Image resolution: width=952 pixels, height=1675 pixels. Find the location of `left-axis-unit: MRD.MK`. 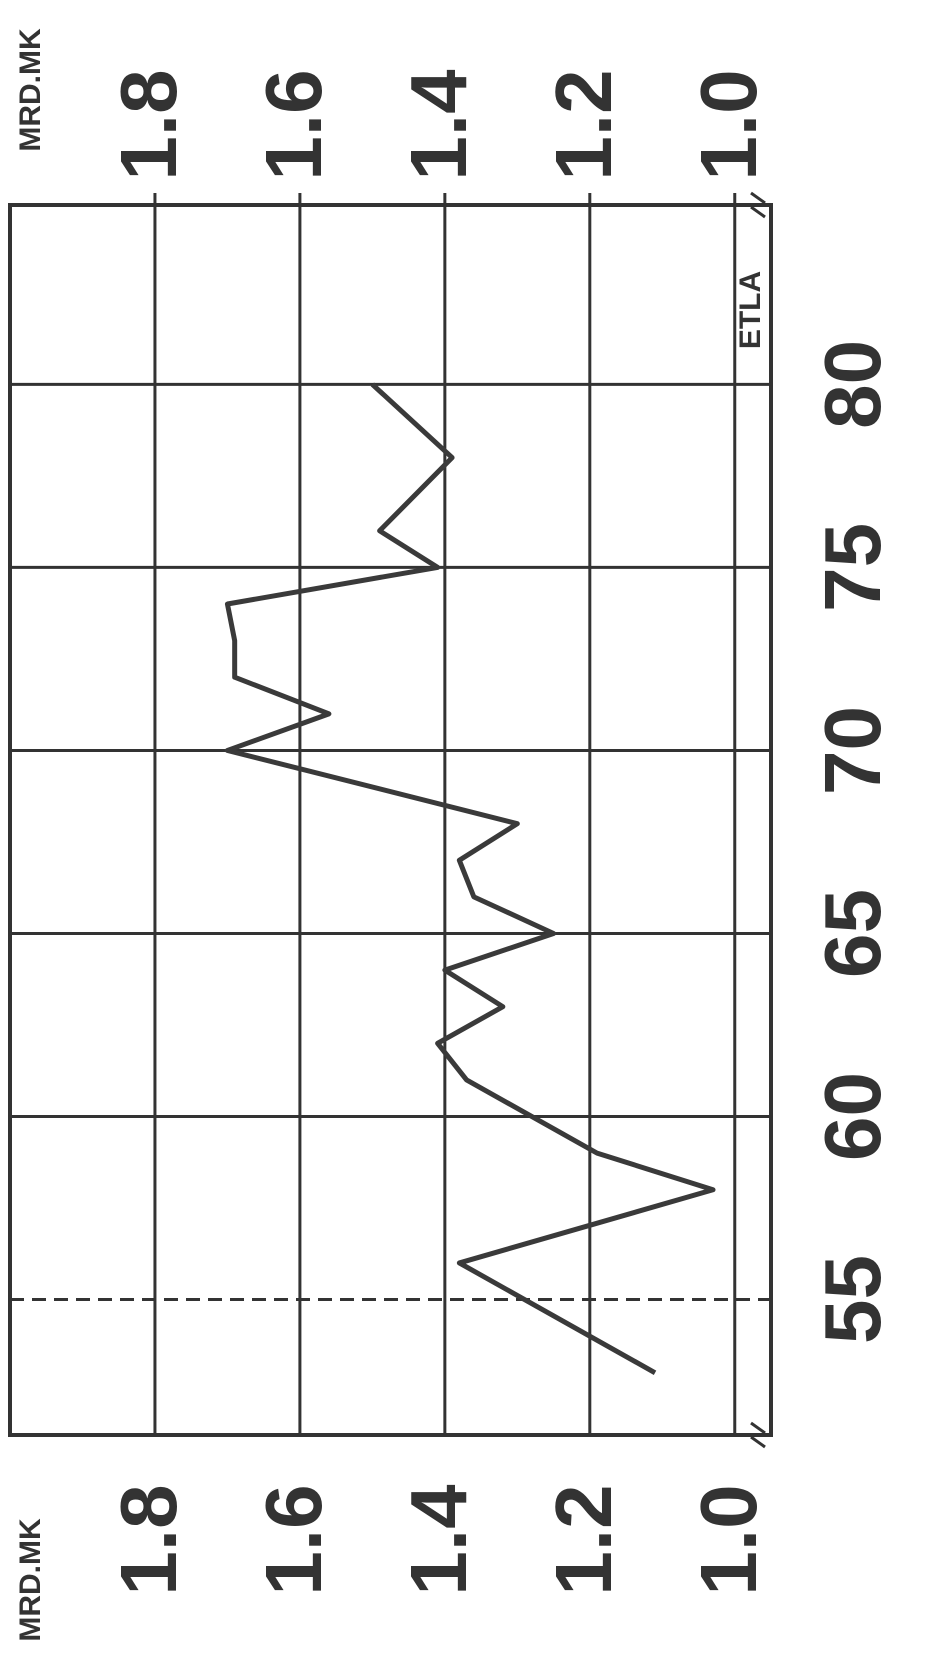

left-axis-unit: MRD.MK is located at coordinates (30, 1580).